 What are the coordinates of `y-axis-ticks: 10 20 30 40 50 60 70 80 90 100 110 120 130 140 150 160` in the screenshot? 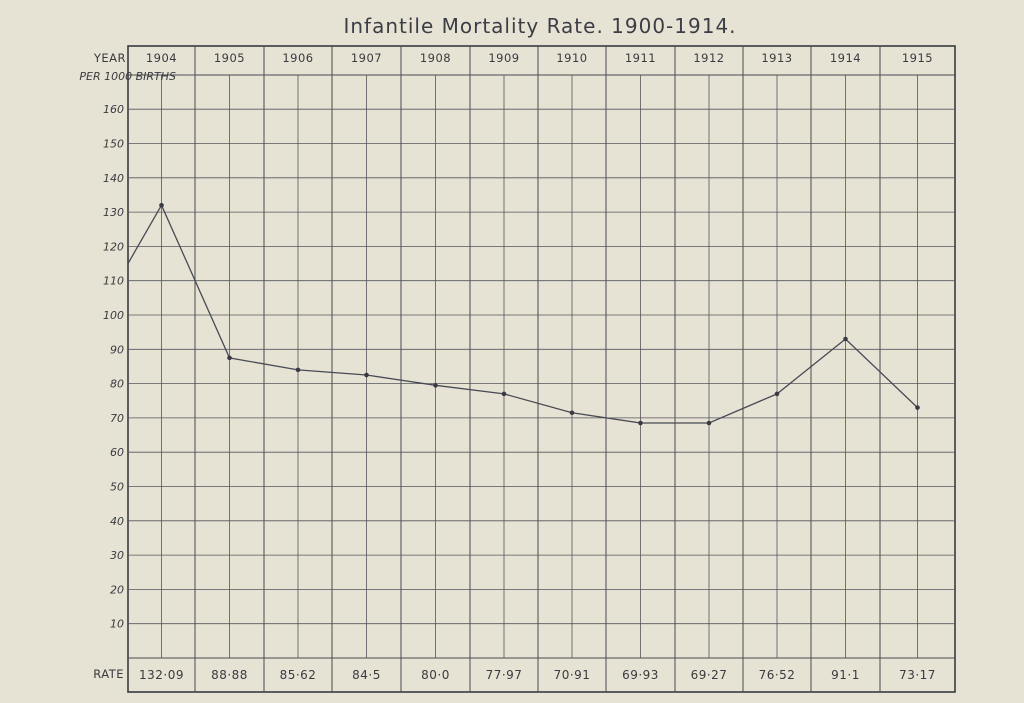 It's located at (113, 367).